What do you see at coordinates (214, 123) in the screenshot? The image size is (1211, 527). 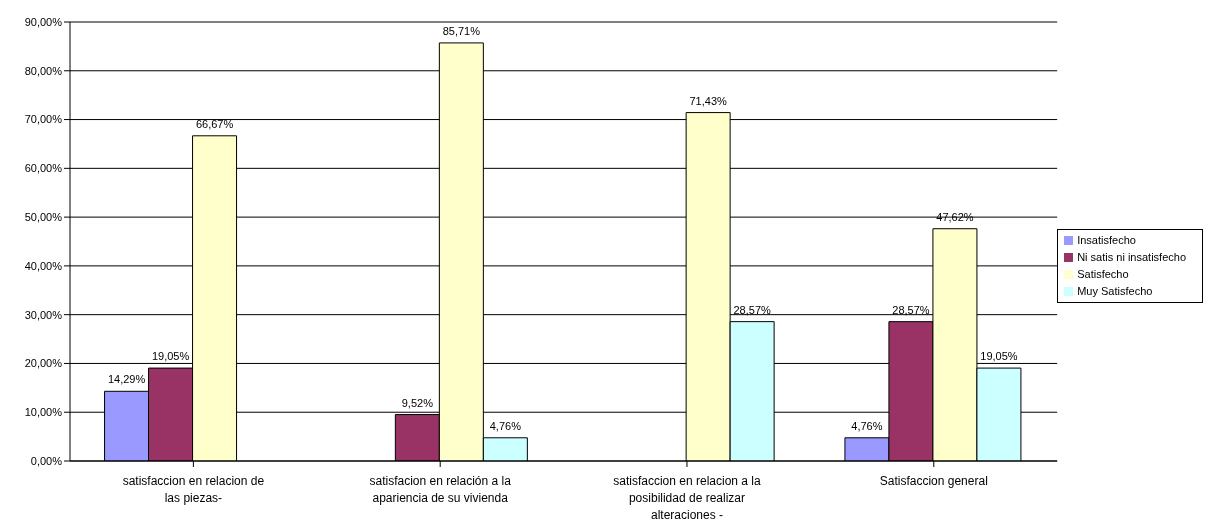 I see `data-label: 66,67%` at bounding box center [214, 123].